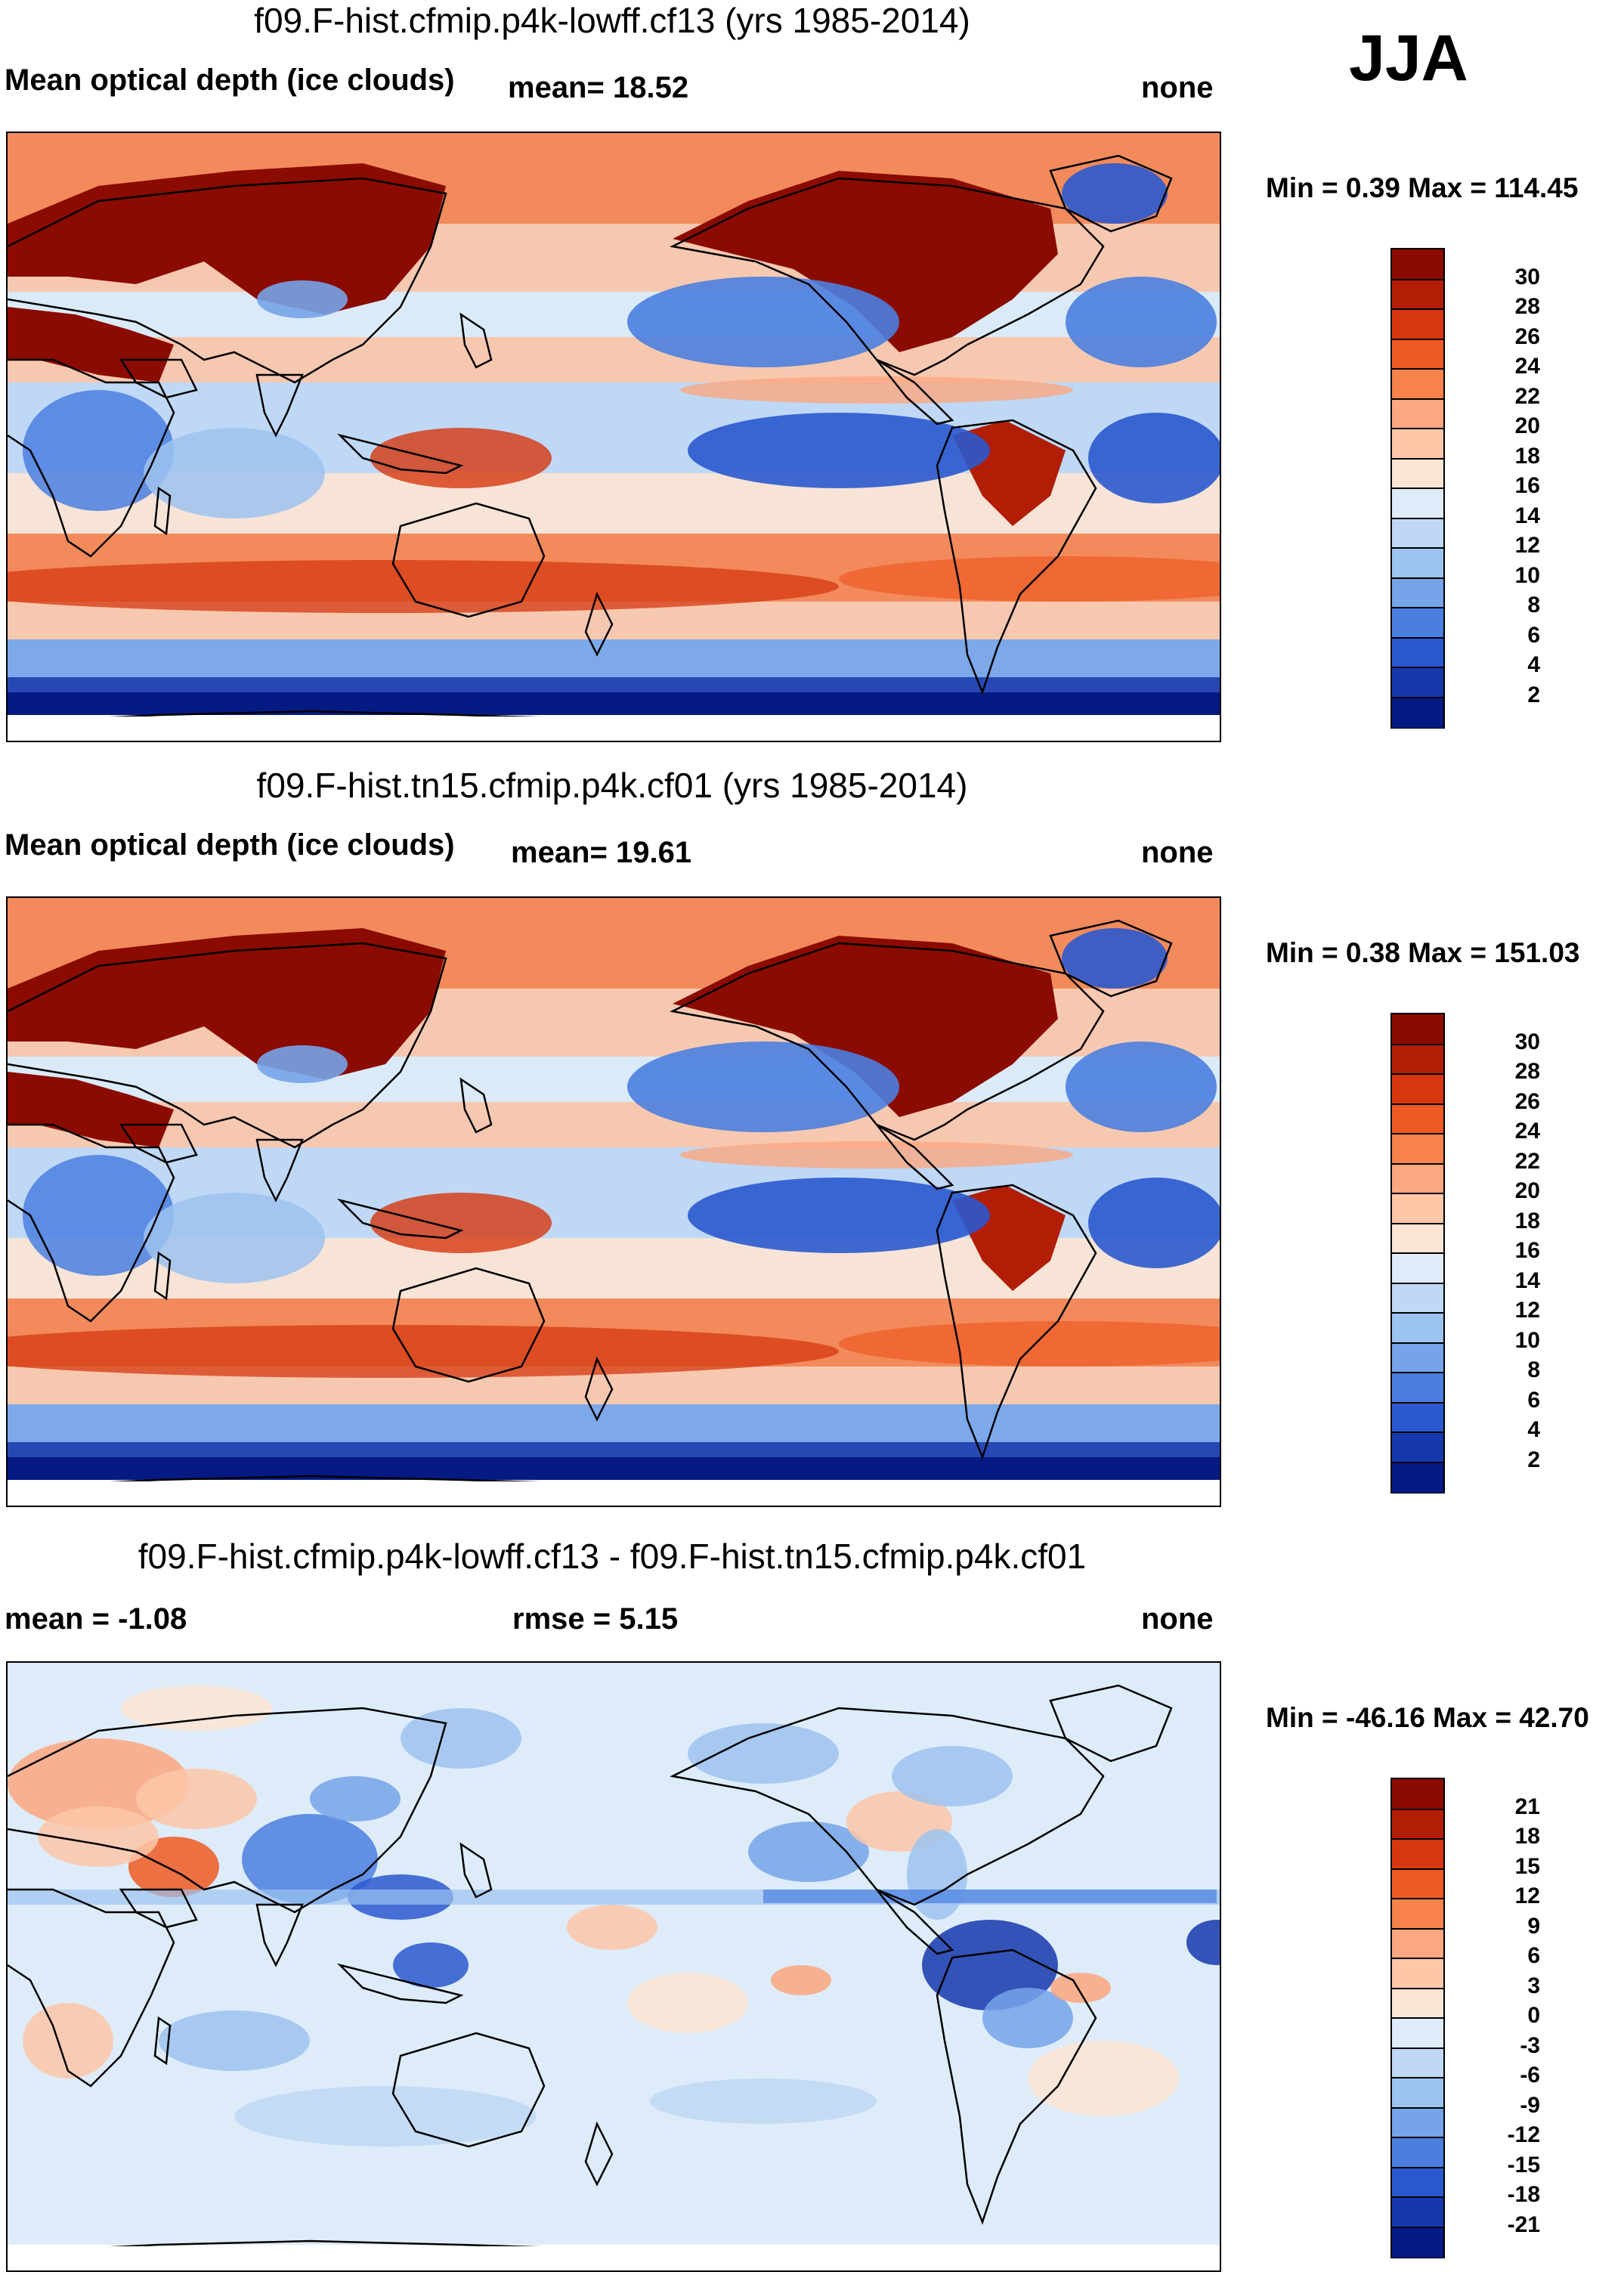 Image resolution: width=1624 pixels, height=2275 pixels. Describe the element at coordinates (1533, 2015) in the screenshot. I see `colorbar-tick-label: 0` at that location.